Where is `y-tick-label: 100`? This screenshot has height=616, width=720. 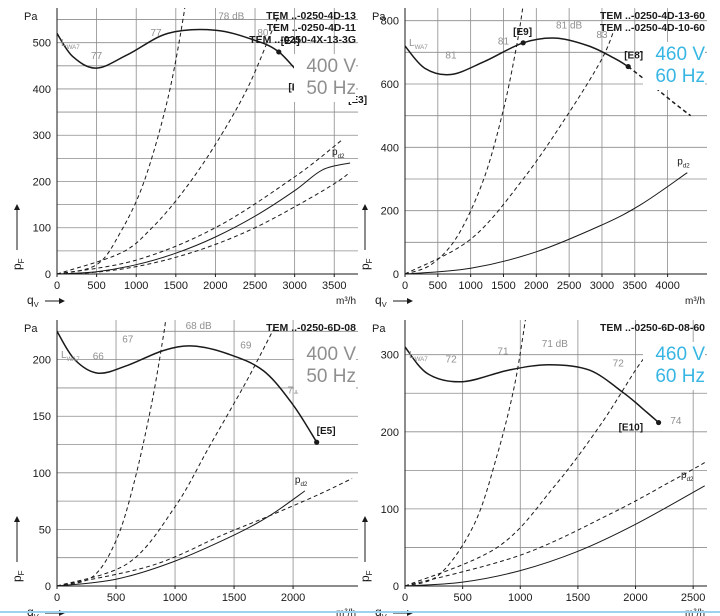 y-tick-label: 100 is located at coordinates (42, 229).